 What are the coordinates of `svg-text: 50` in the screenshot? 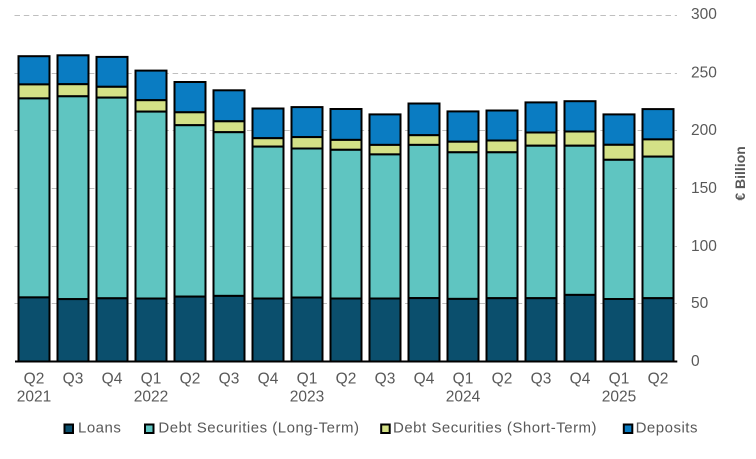 It's located at (700, 303).